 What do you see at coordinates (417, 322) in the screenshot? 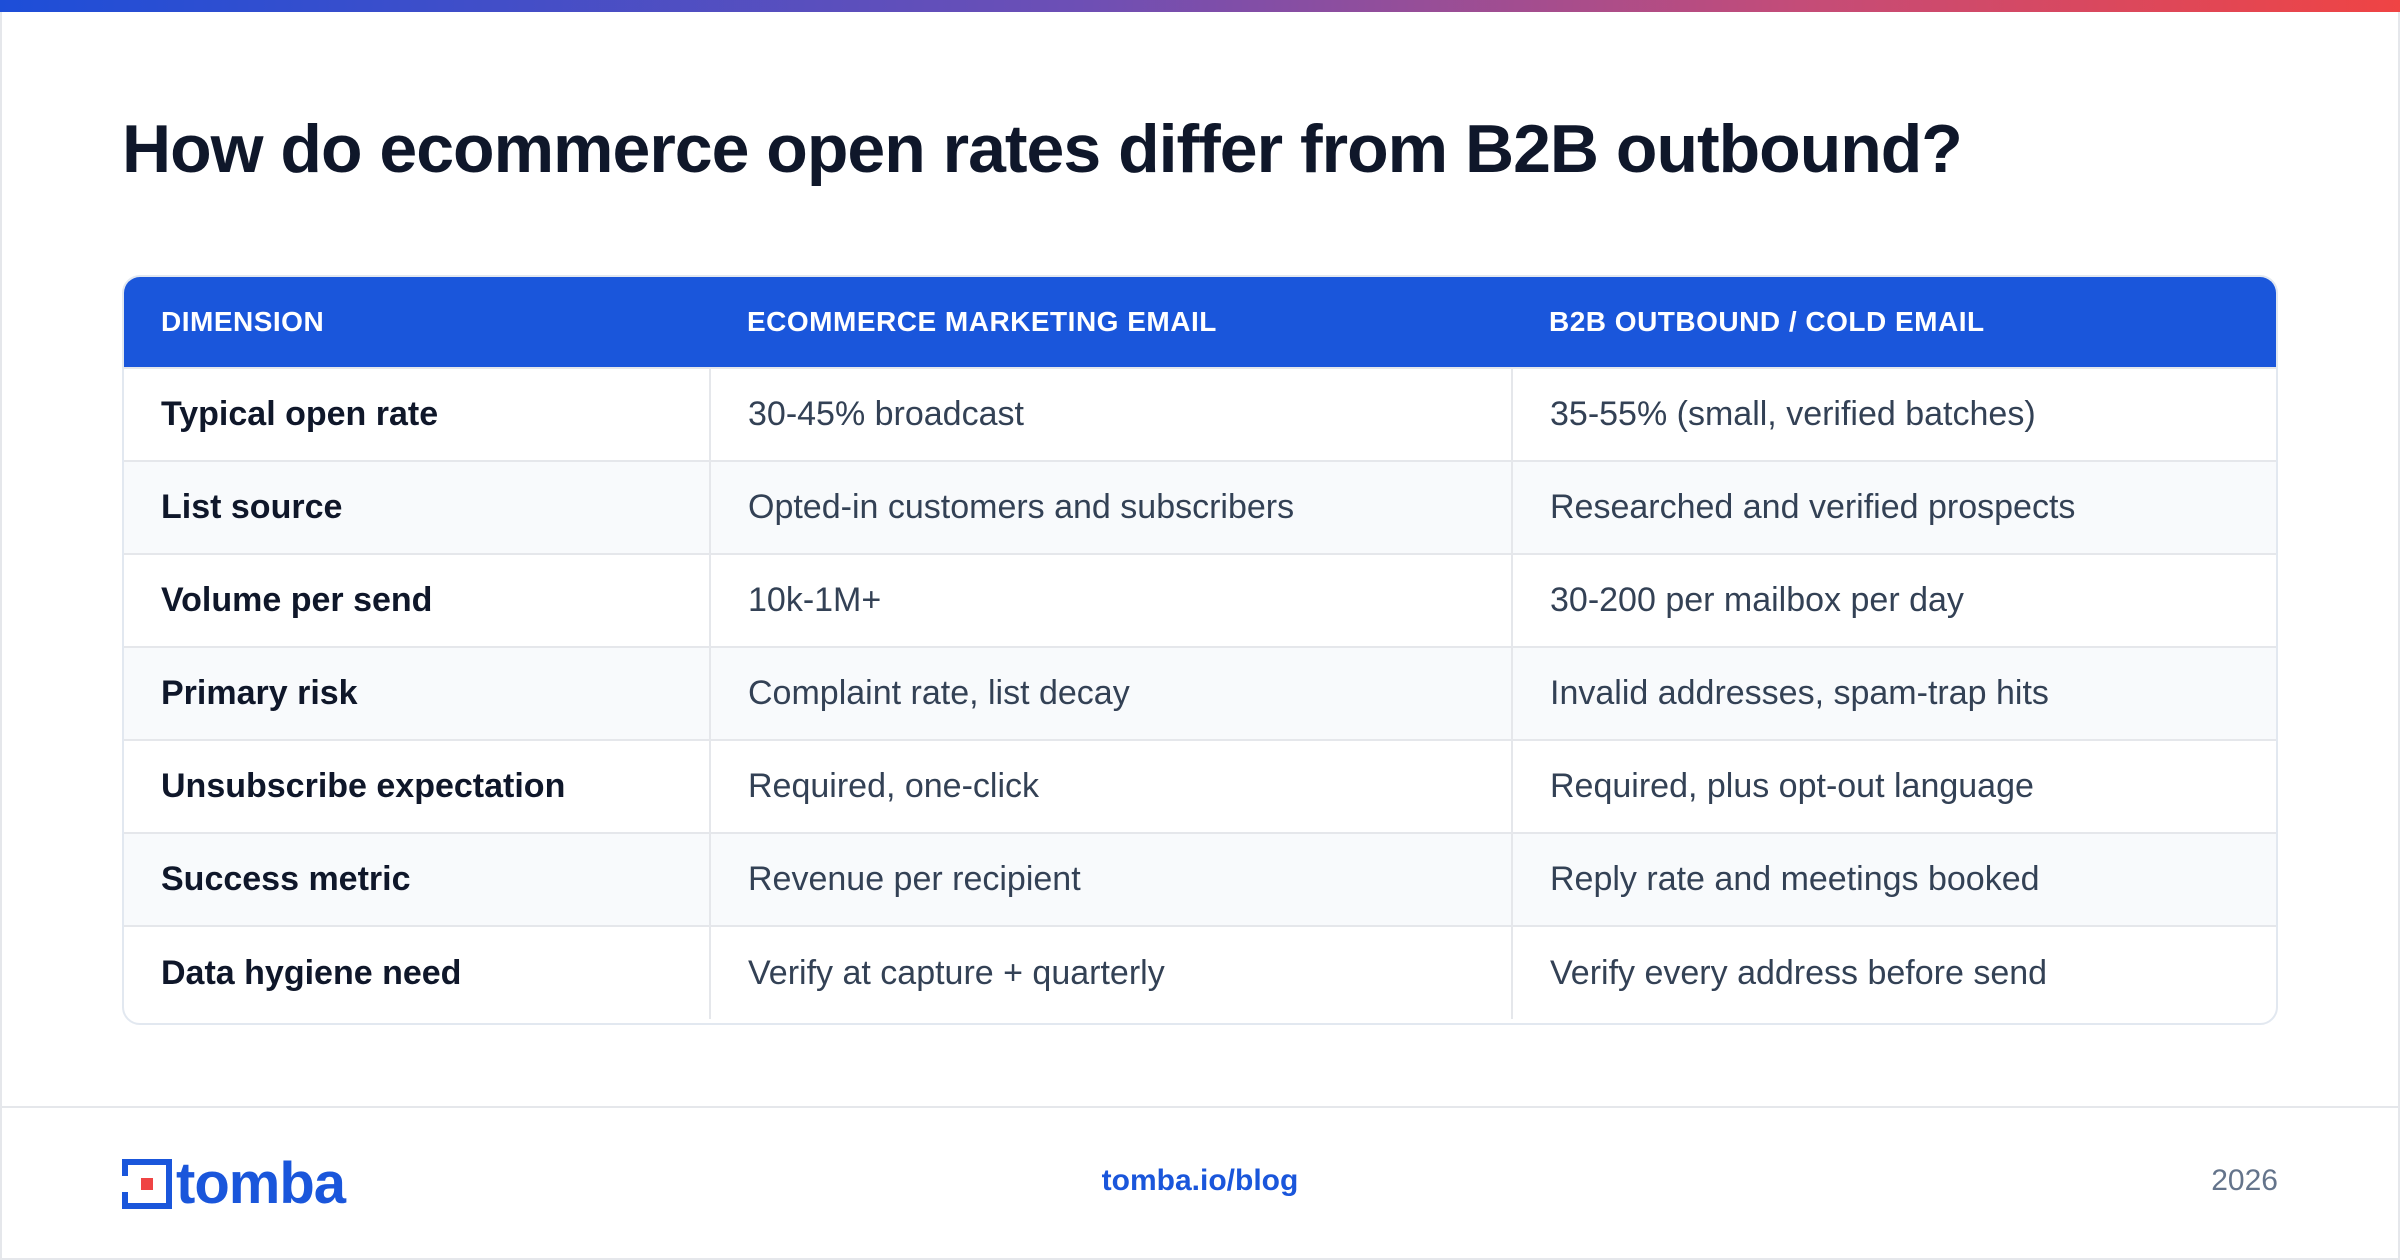
I see `header-dimension: DIMENSION` at bounding box center [417, 322].